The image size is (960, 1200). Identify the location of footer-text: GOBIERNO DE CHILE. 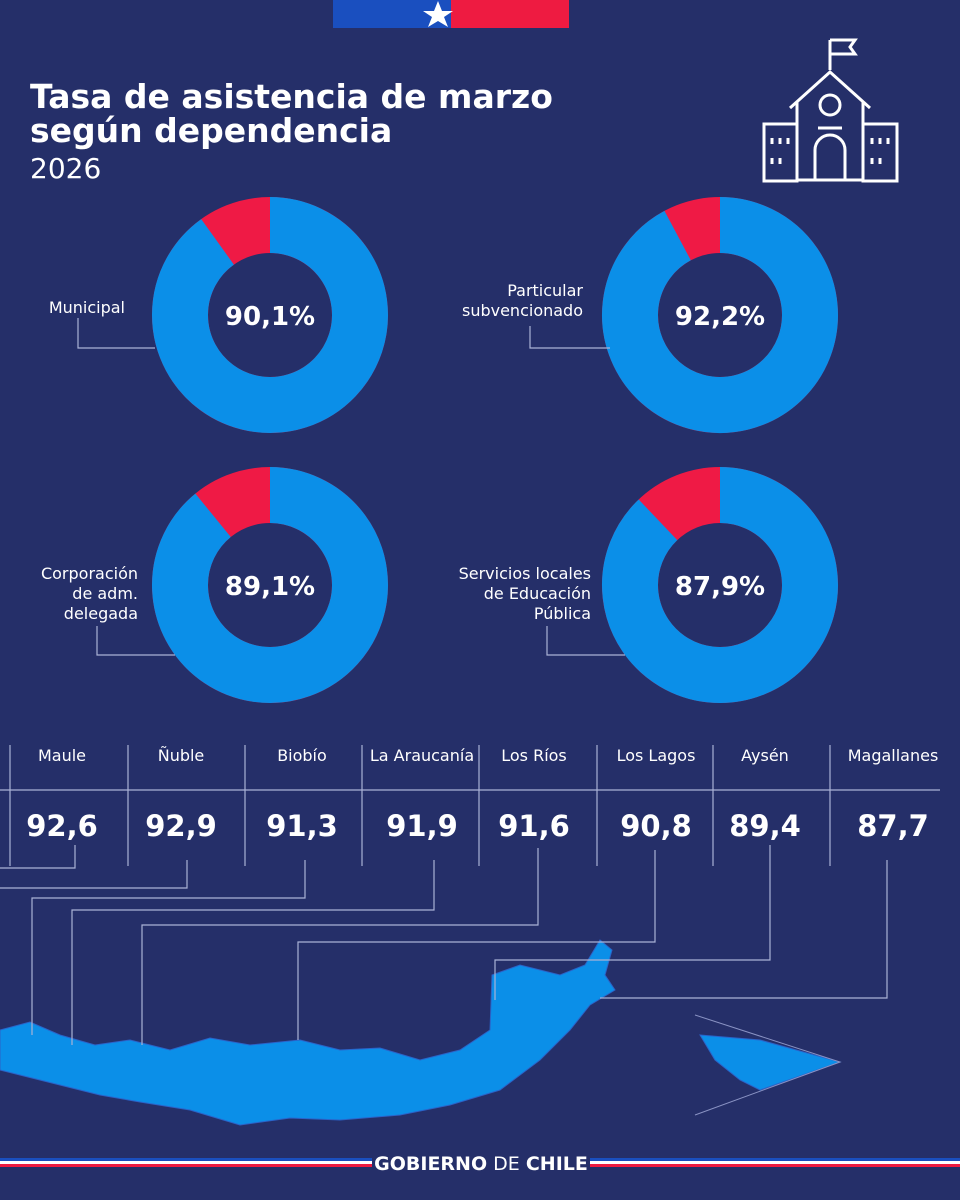
(481, 1164).